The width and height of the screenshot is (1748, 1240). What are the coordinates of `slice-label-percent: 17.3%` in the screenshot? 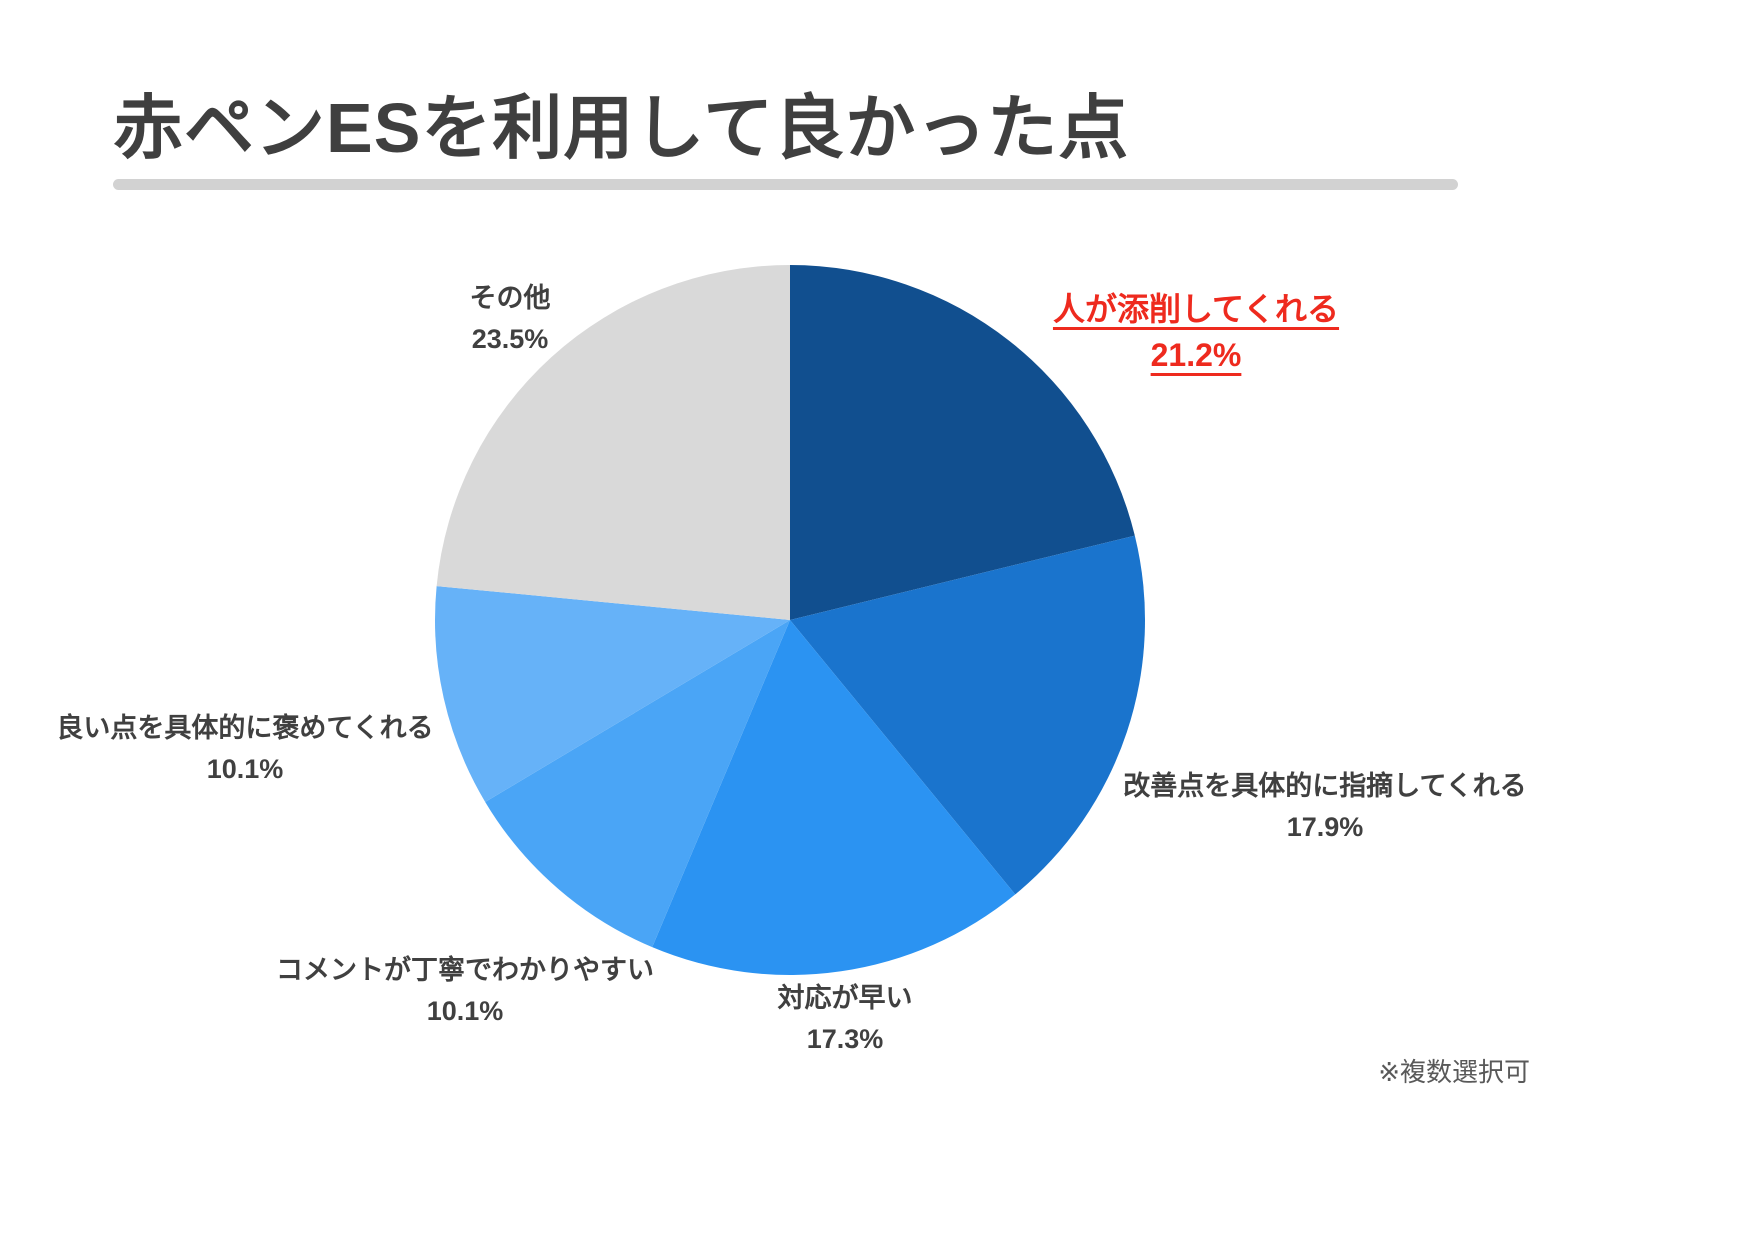 It's located at (845, 1038).